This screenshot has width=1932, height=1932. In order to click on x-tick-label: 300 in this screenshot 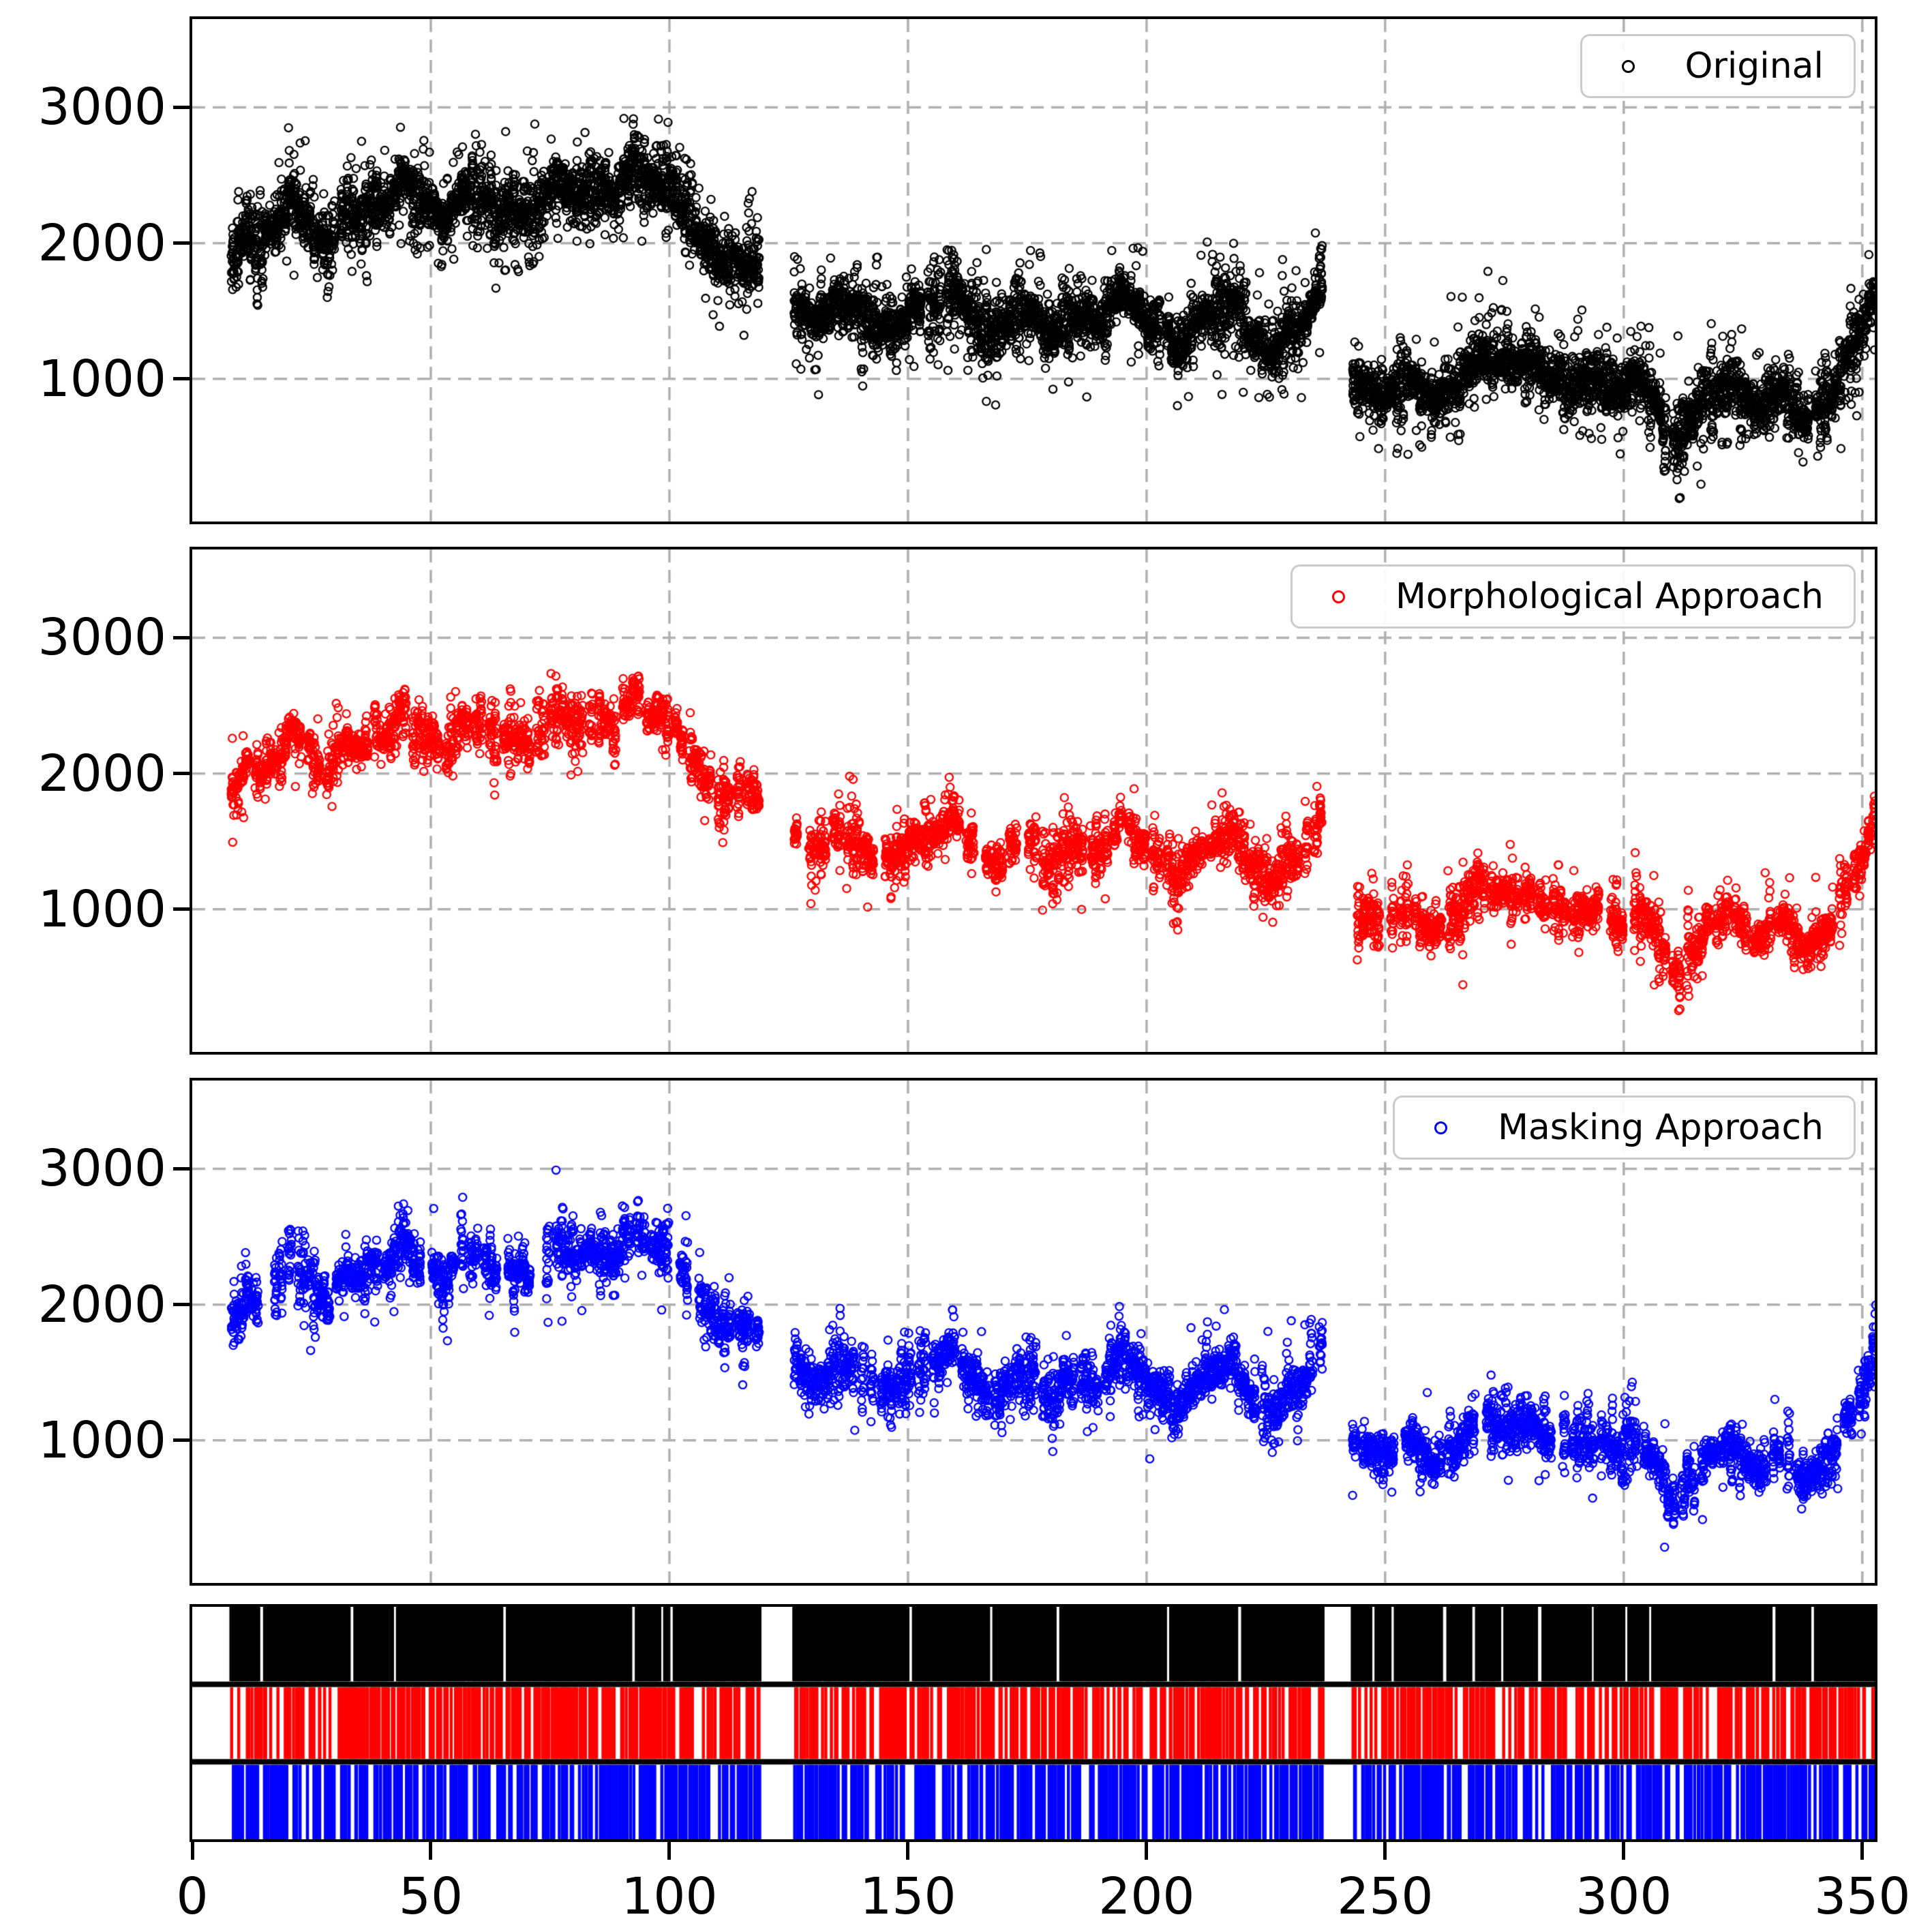, I will do `click(1624, 1897)`.